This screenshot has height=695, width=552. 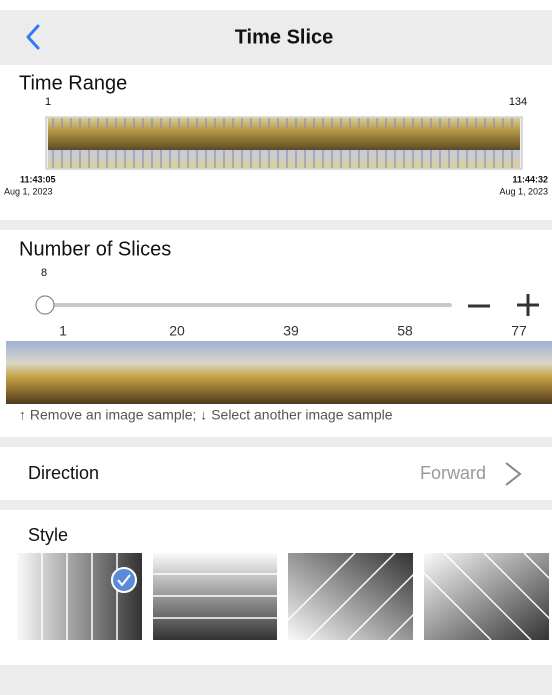 What do you see at coordinates (177, 331) in the screenshot?
I see `frame-index: 20` at bounding box center [177, 331].